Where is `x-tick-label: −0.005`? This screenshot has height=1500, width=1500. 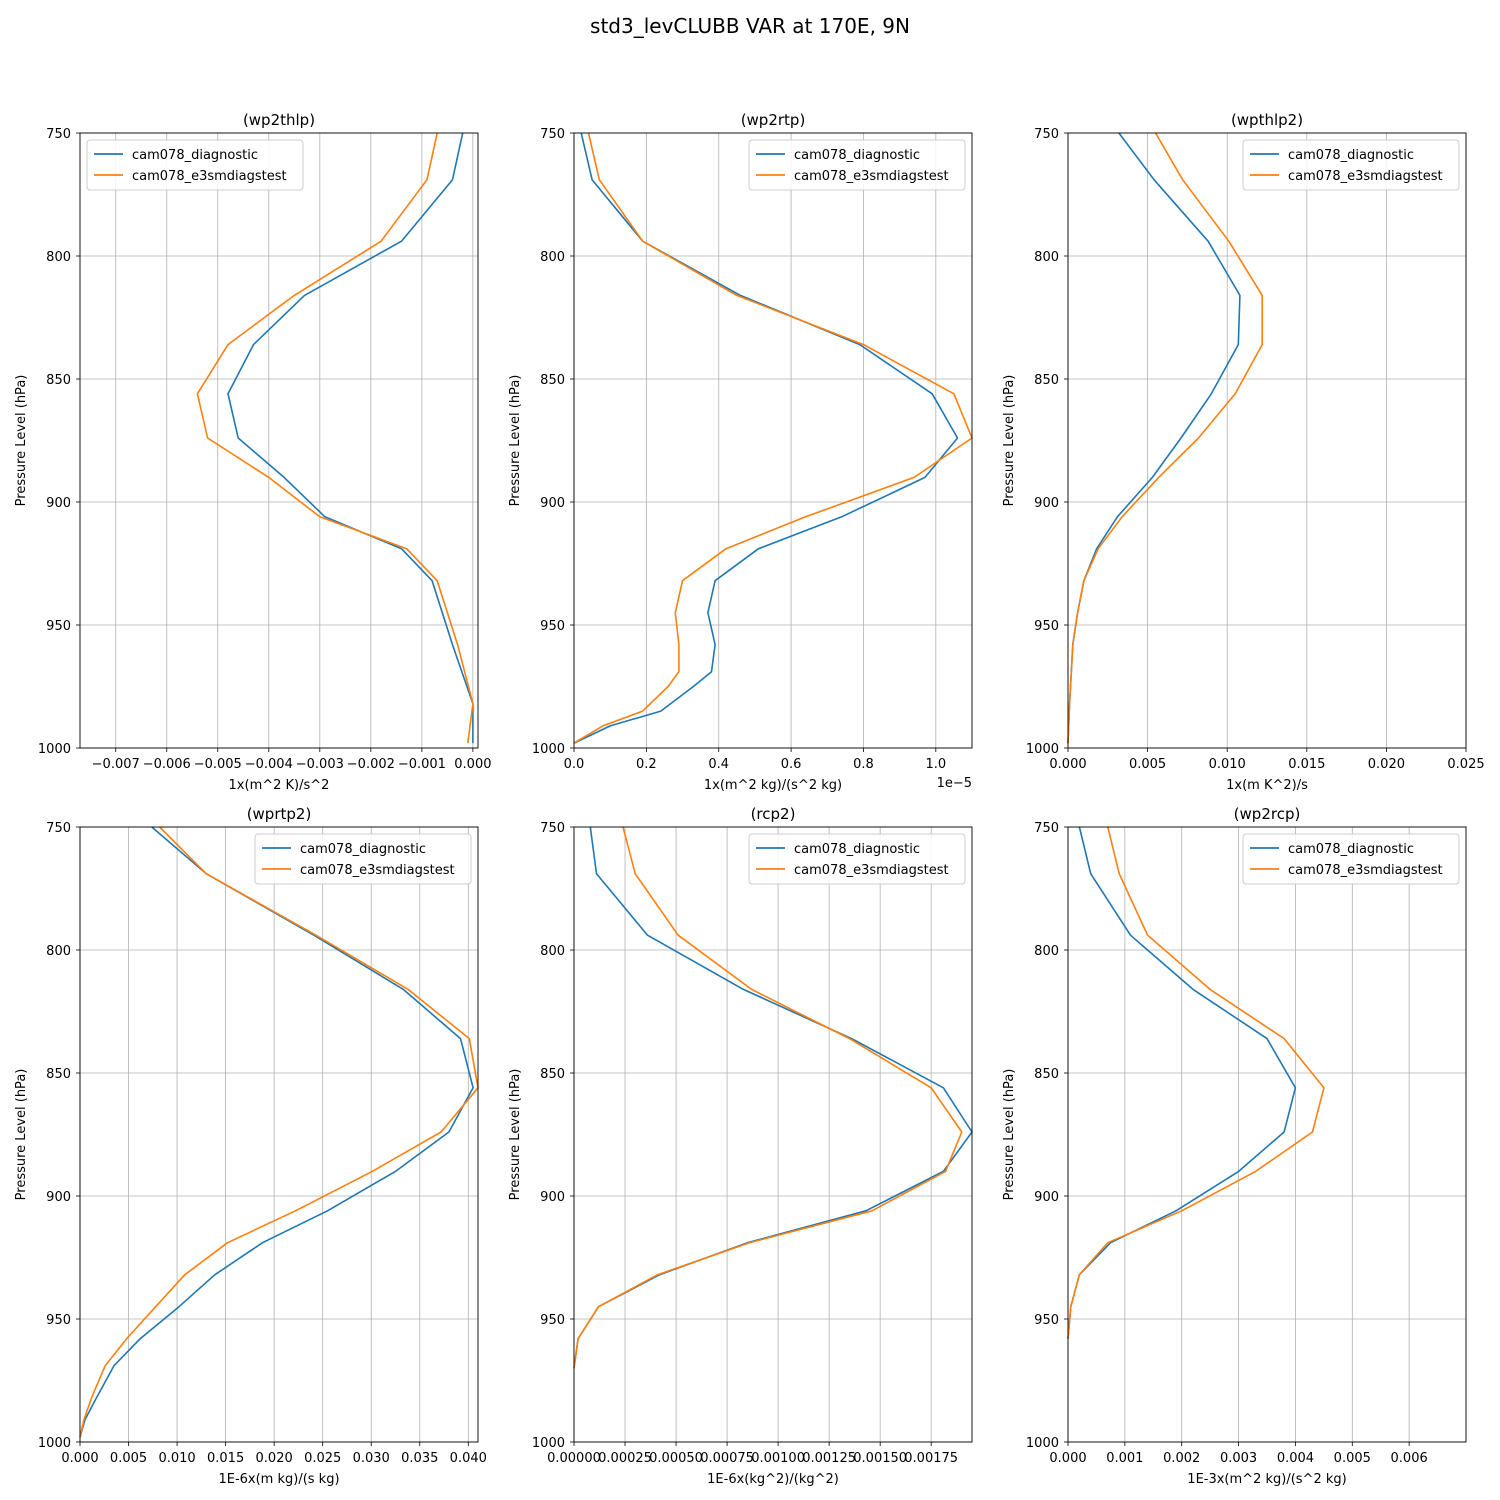 x-tick-label: −0.005 is located at coordinates (218, 764).